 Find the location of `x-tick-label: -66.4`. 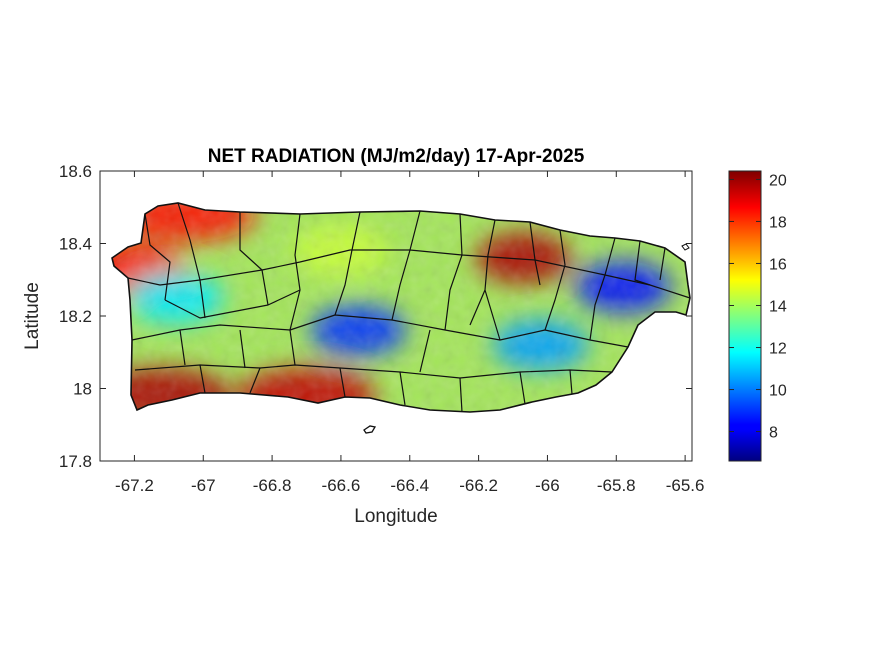

x-tick-label: -66.4 is located at coordinates (409, 485).